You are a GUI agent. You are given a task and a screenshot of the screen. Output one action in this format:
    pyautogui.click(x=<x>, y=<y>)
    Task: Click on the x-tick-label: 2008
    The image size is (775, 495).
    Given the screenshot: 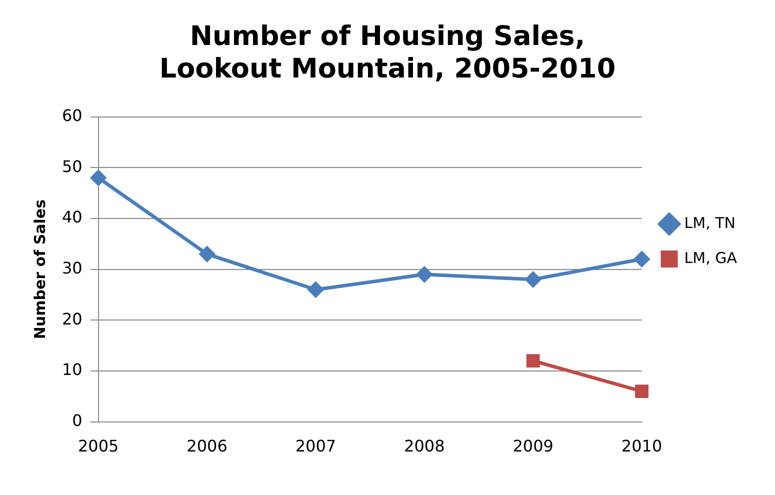 What is the action you would take?
    pyautogui.click(x=424, y=446)
    